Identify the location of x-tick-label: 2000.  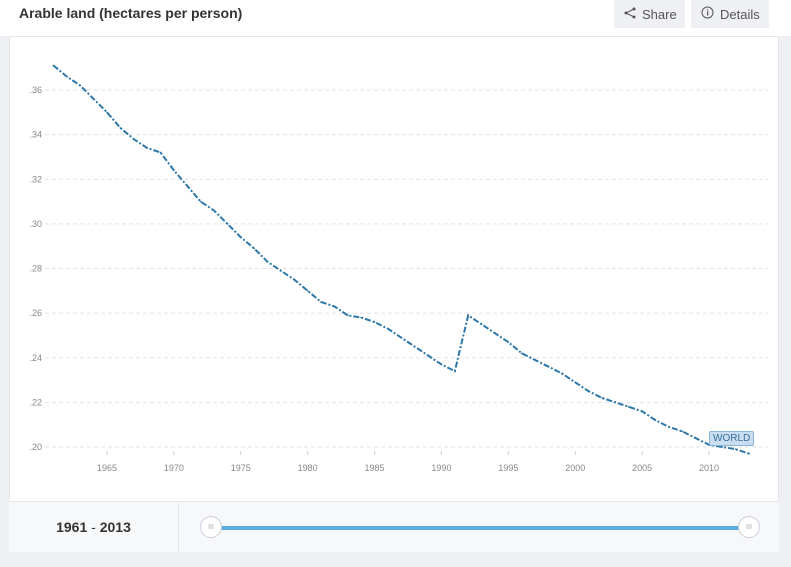
(575, 468).